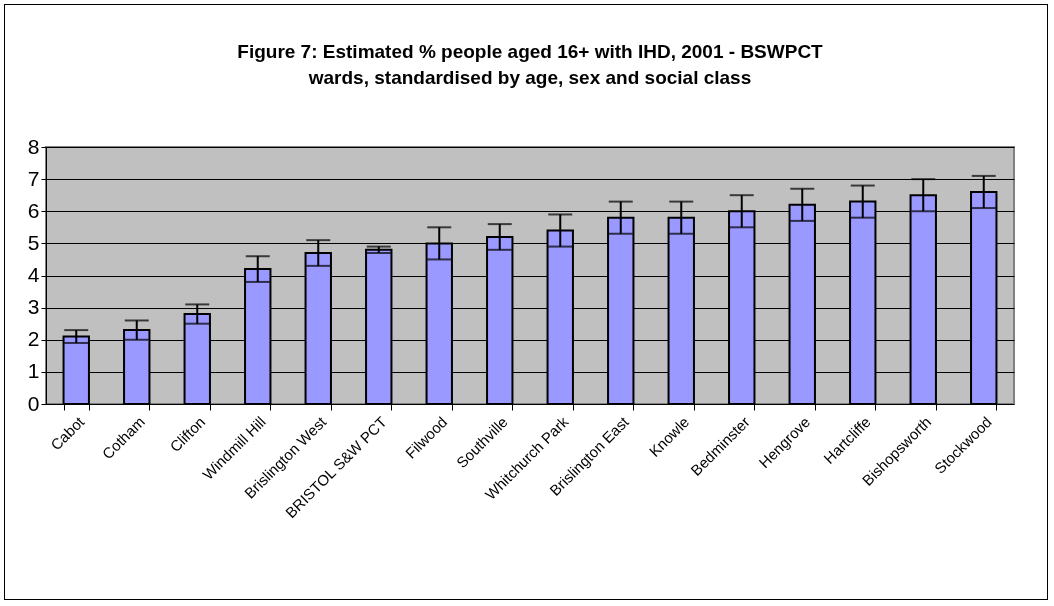 This screenshot has width=1054, height=606. I want to click on y-tick-label: 6, so click(33, 210).